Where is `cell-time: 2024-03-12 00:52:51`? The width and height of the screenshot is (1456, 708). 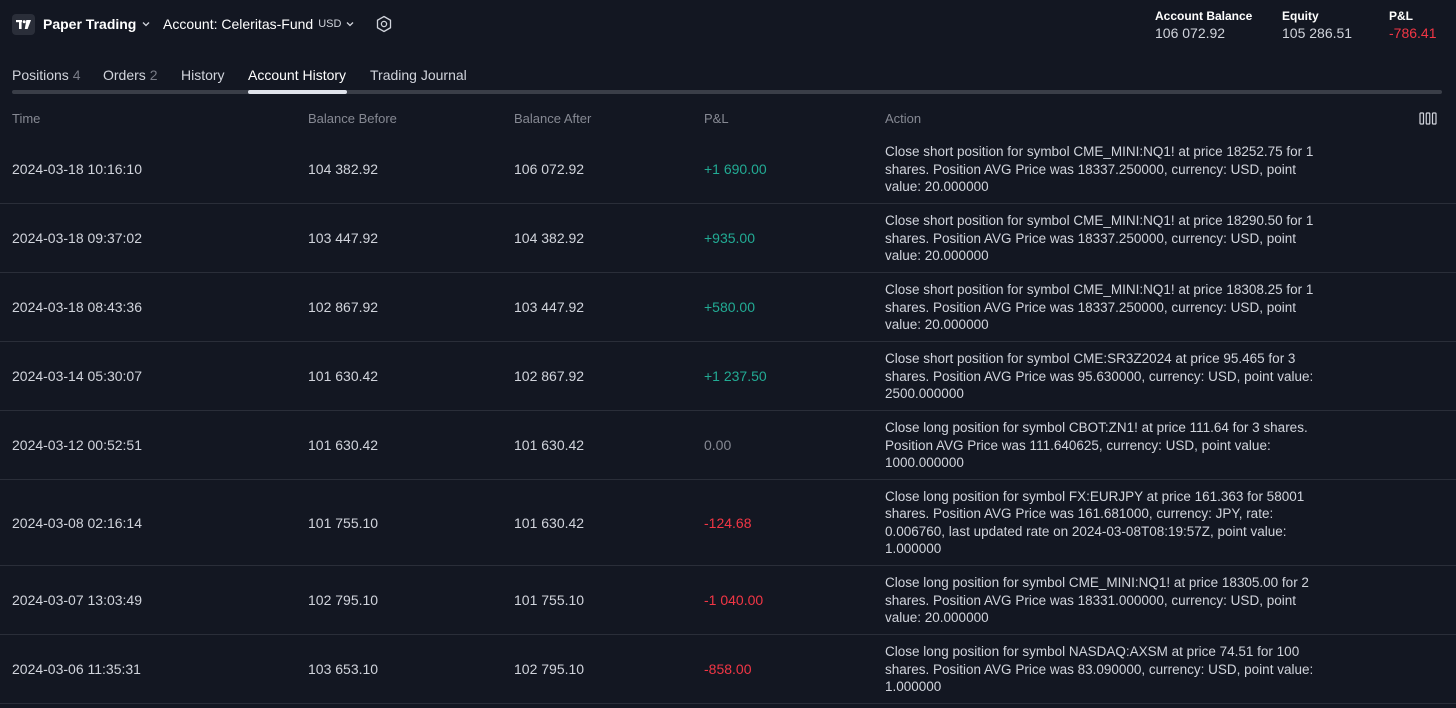 cell-time: 2024-03-12 00:52:51 is located at coordinates (77, 445).